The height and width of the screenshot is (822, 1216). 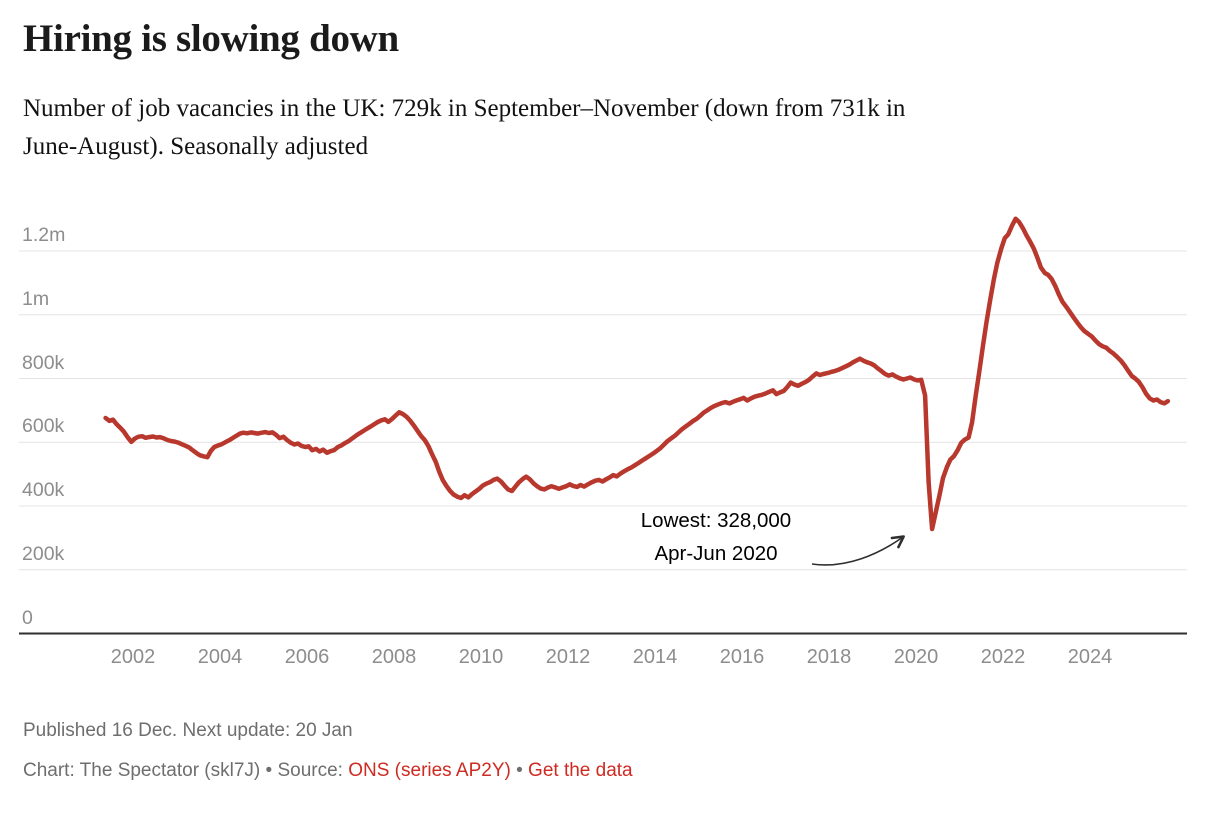 I want to click on x-axis-label: 2016, so click(x=742, y=657).